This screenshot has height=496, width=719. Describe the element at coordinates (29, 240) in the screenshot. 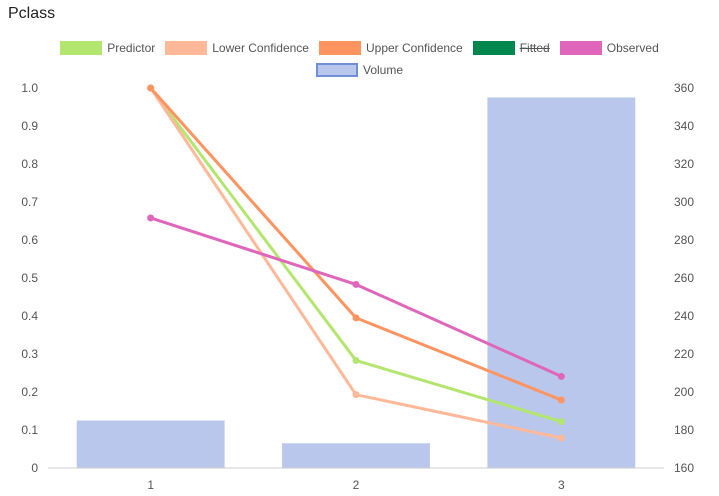

I see `left-axis-tick: 0.6` at that location.